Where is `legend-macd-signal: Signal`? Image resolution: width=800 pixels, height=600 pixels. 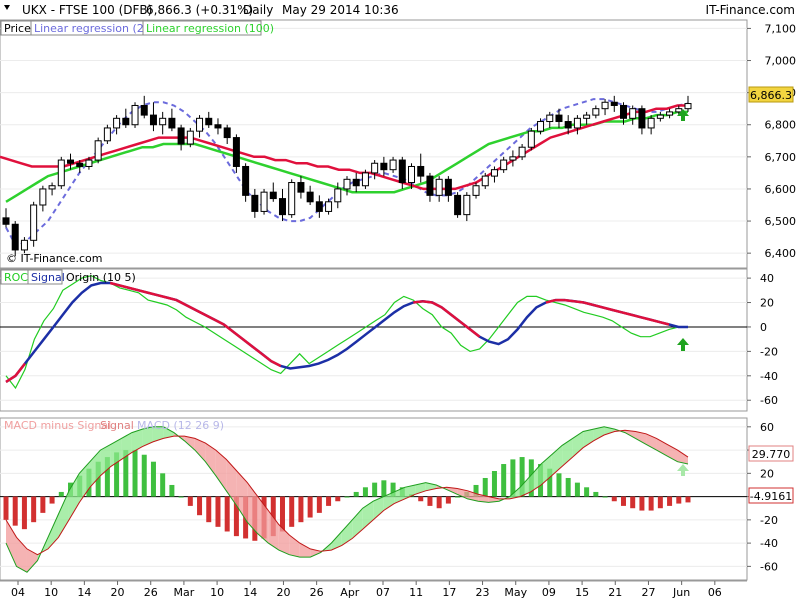 legend-macd-signal: Signal is located at coordinates (117, 425).